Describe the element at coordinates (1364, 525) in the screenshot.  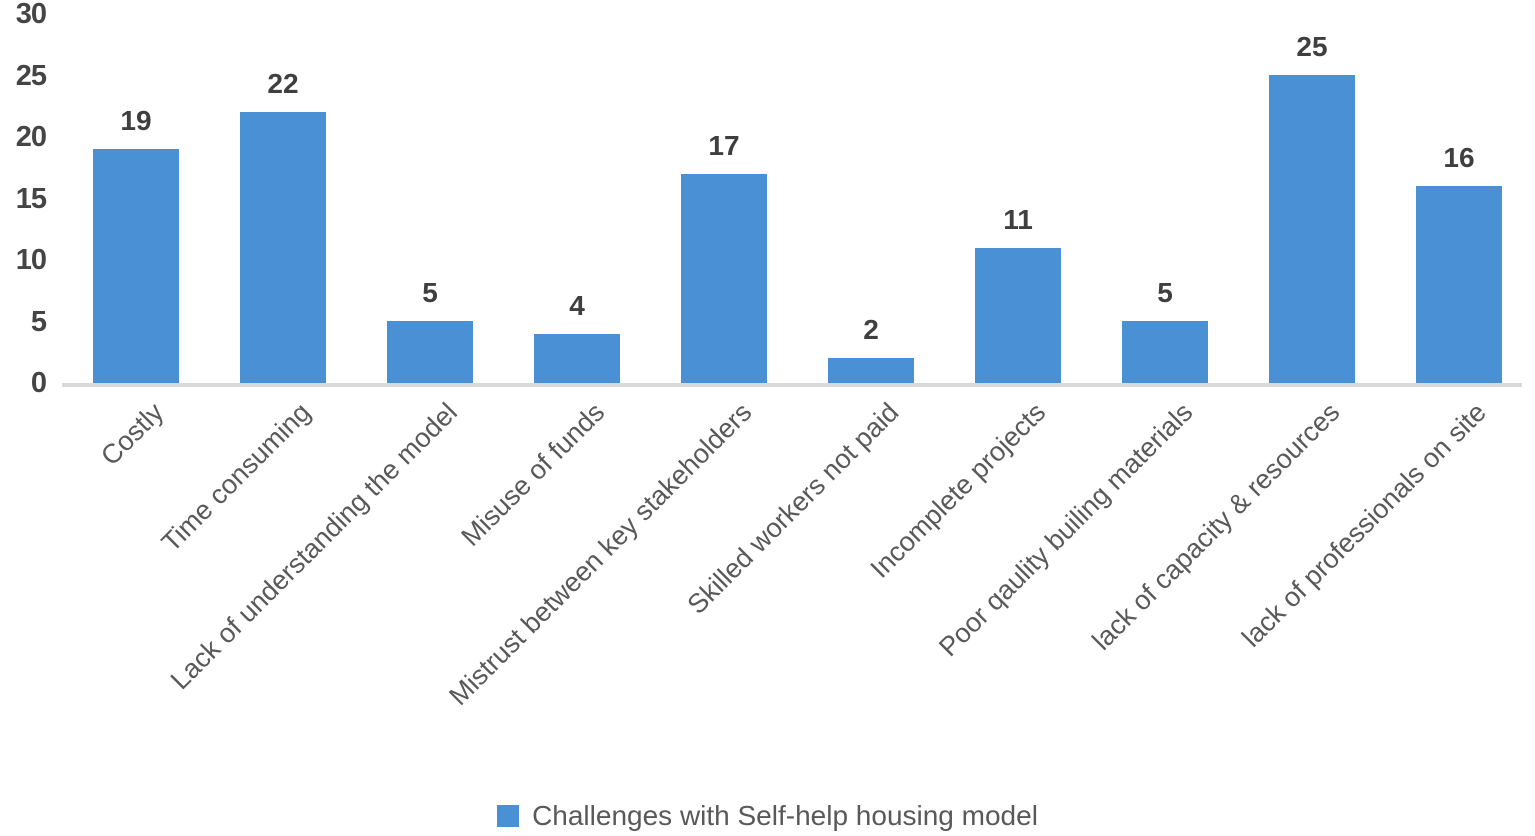
I see `category-label: lack of professionals on site` at that location.